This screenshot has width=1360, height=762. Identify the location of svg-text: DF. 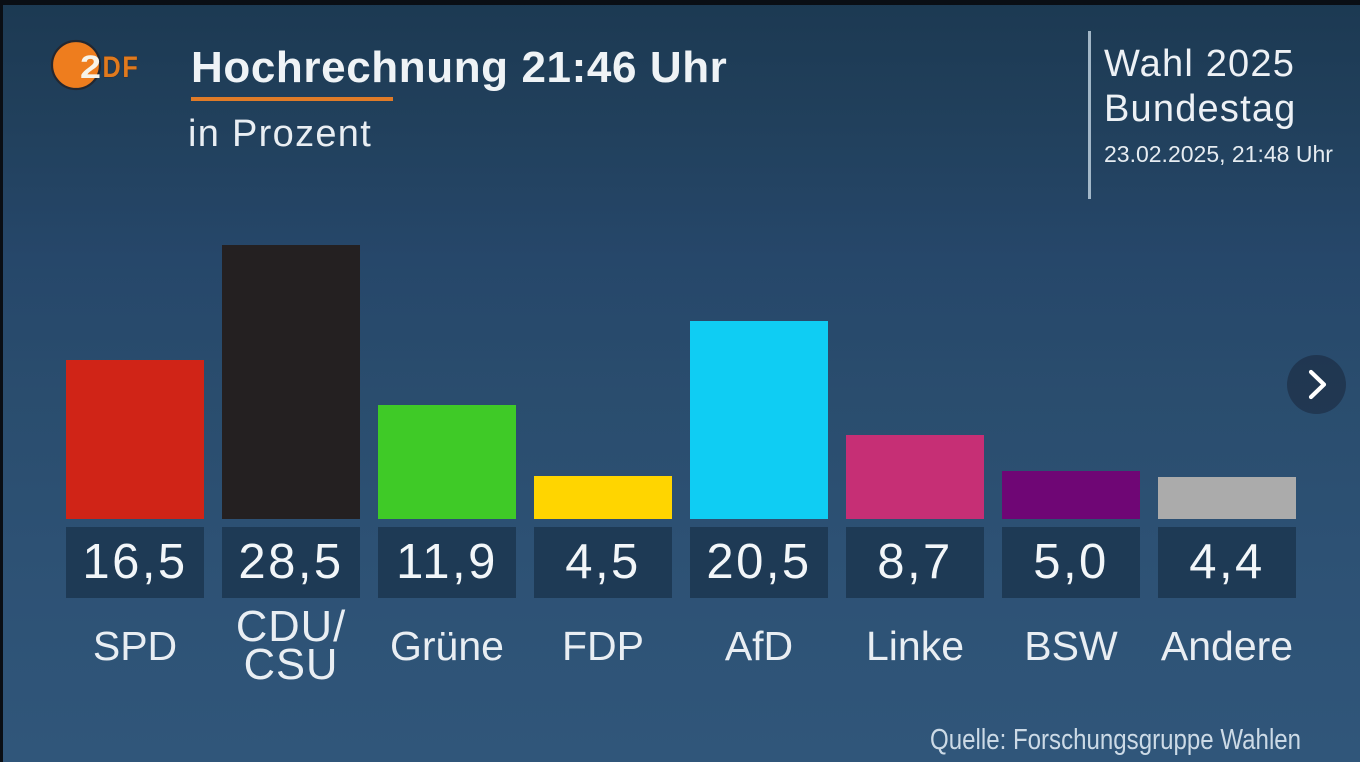
(121, 67).